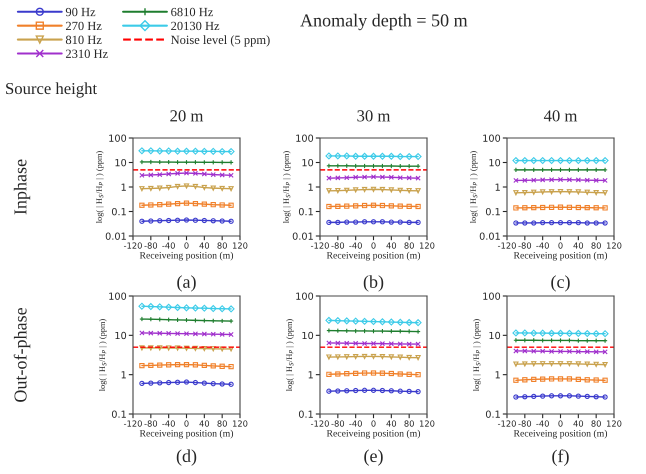  I want to click on legend-label: 2310 Hz, so click(87, 54).